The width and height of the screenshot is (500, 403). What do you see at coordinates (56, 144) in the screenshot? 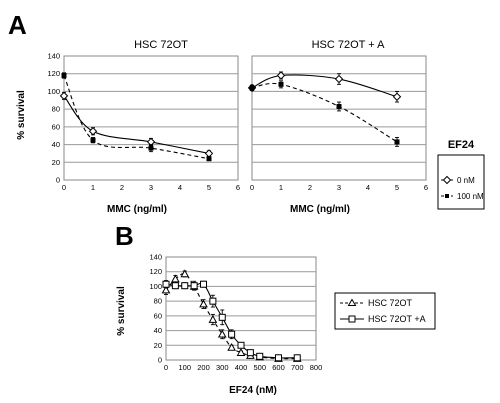
I see `chart-a1-y-tick-label: 40` at bounding box center [56, 144].